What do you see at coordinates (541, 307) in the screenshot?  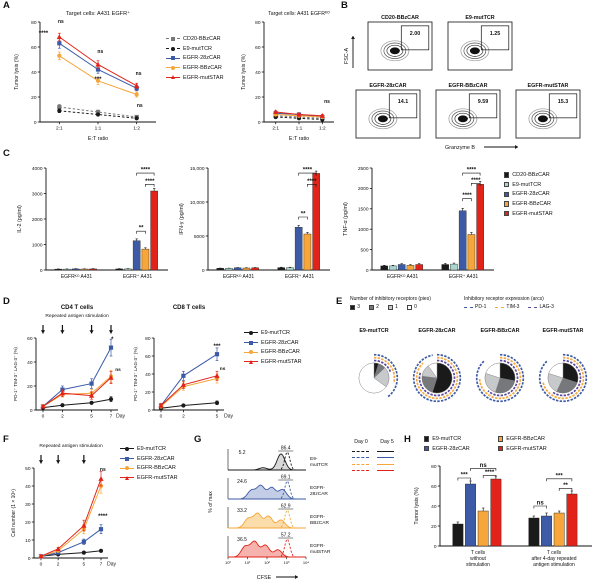 I see `legend-item: LAG-3` at bounding box center [541, 307].